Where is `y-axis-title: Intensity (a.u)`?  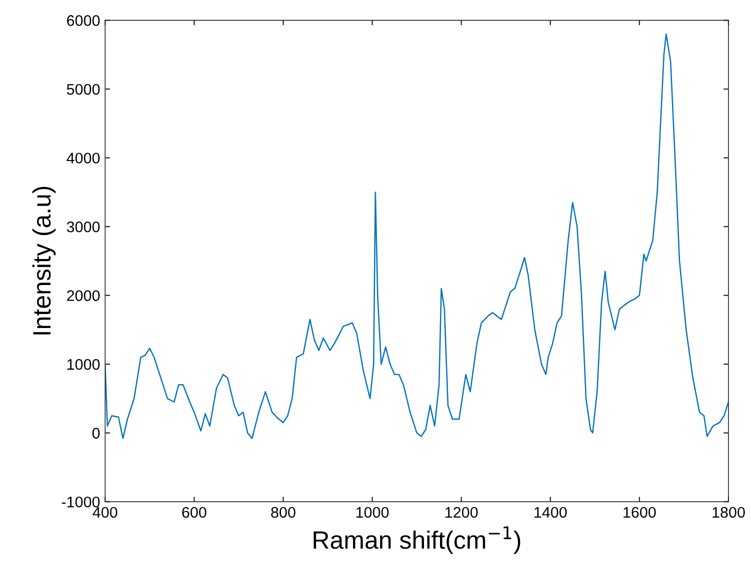 y-axis-title: Intensity (a.u) is located at coordinates (44, 260).